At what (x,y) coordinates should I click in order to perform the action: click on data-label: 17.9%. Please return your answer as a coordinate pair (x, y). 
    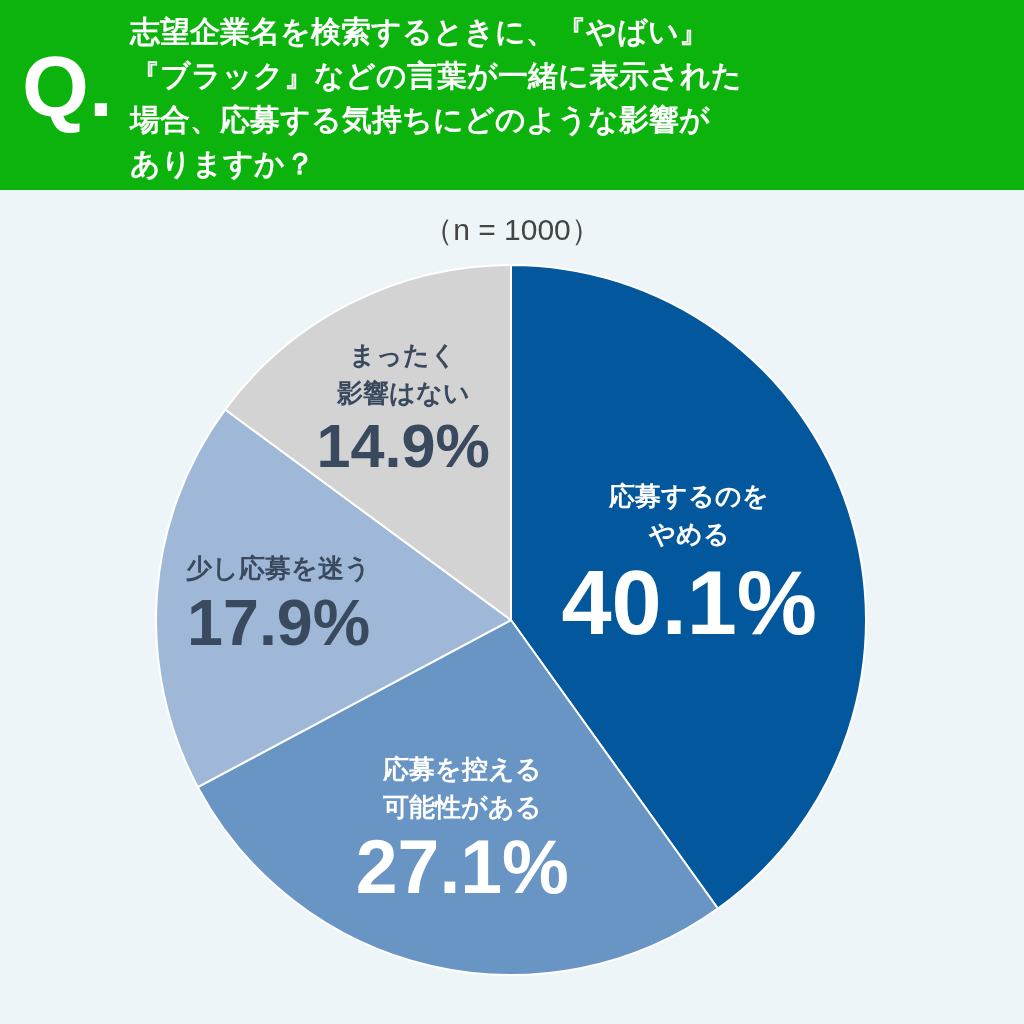
    Looking at the image, I should click on (279, 623).